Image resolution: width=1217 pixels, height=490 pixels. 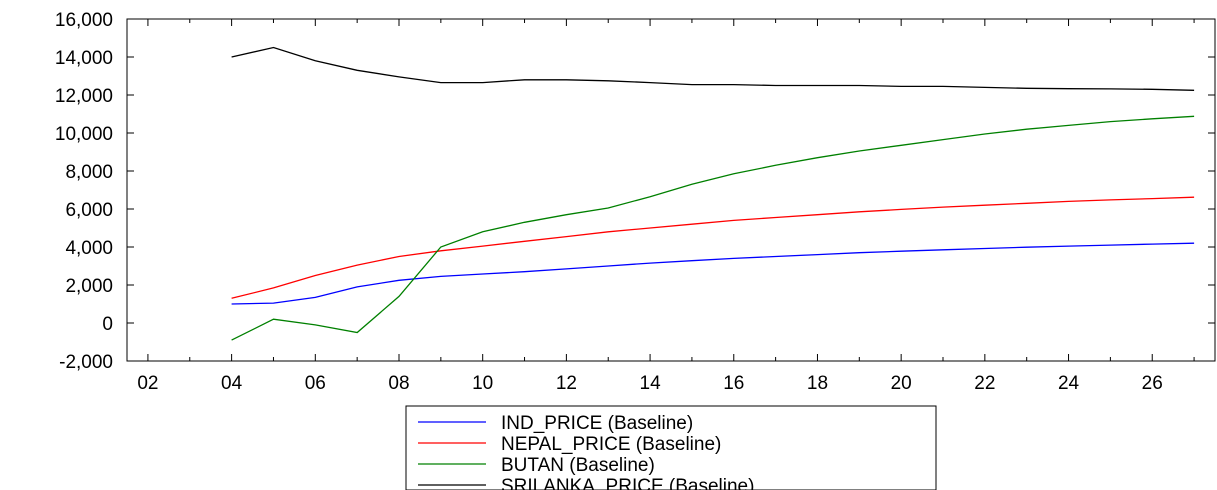 What do you see at coordinates (84, 96) in the screenshot?
I see `y-tick-label: 12,000` at bounding box center [84, 96].